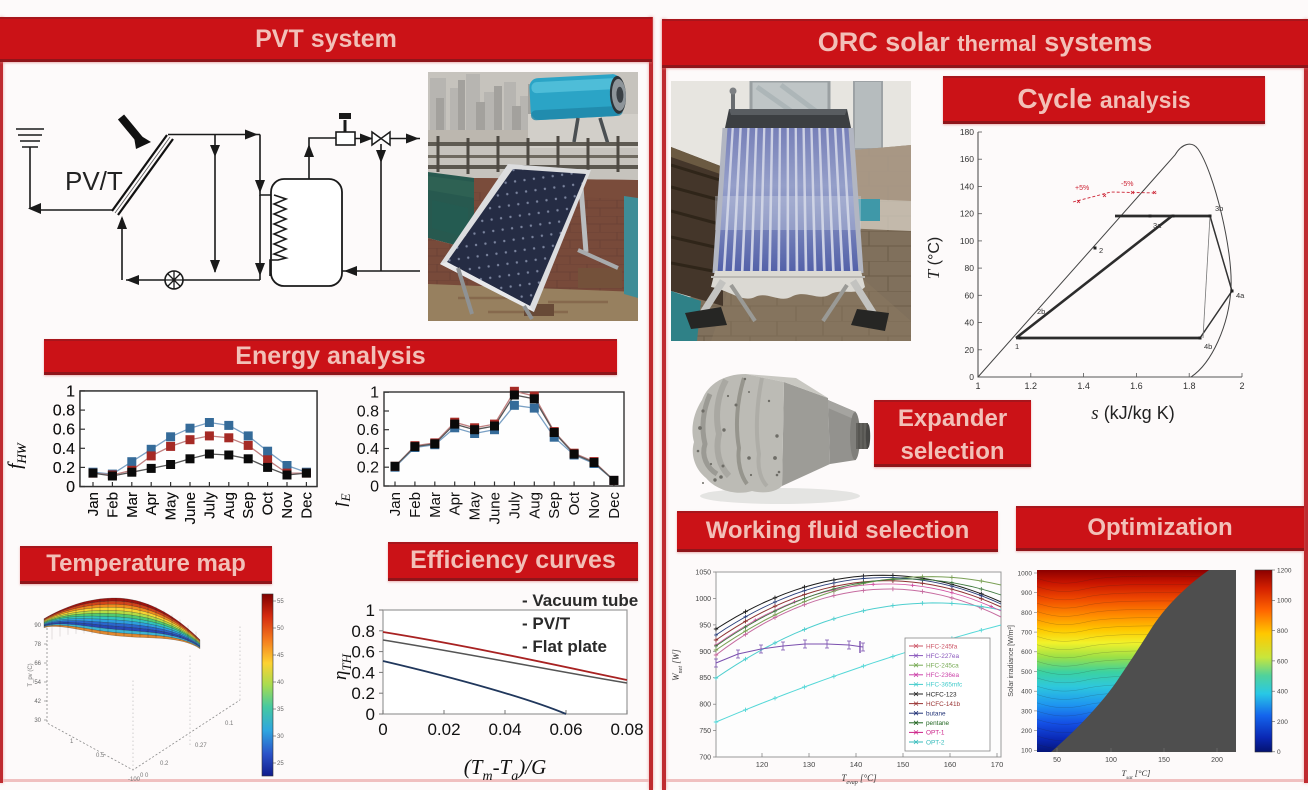 The image size is (1308, 790). I want to click on svg-text: HFC-245fa, so click(942, 646).